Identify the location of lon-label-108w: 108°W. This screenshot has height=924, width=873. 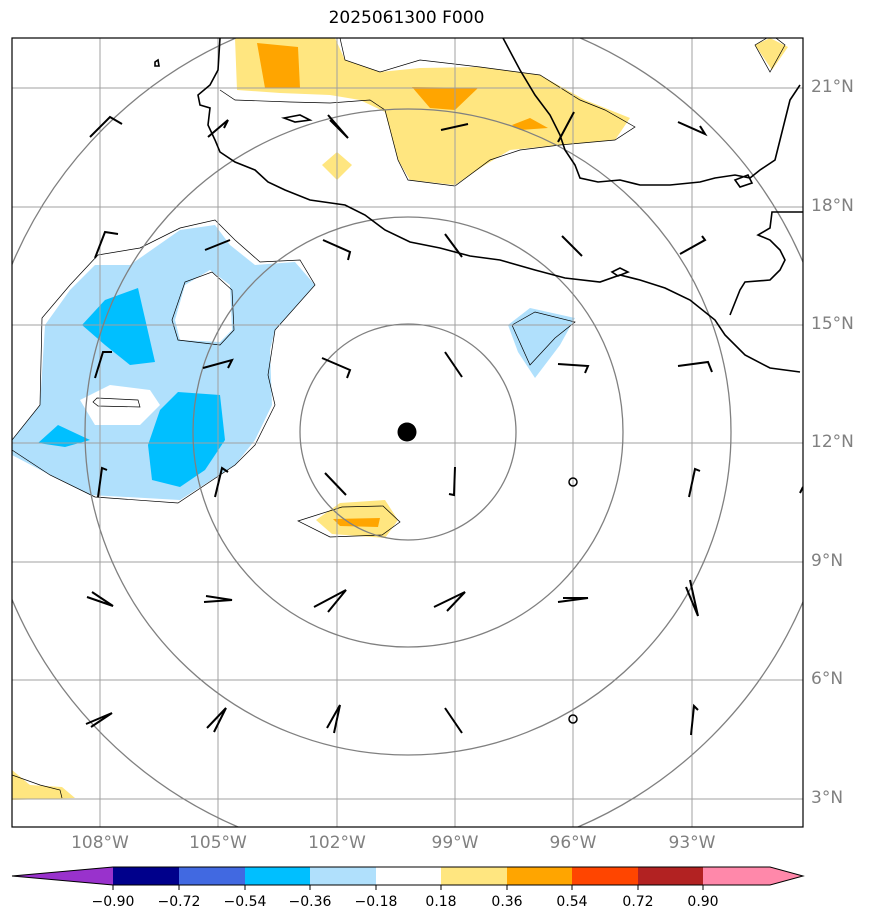
(100, 843).